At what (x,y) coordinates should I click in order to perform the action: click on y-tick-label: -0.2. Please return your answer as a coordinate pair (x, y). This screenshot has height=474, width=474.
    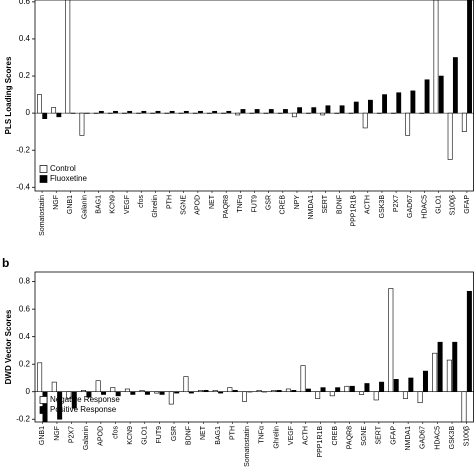
    Looking at the image, I should click on (23, 418).